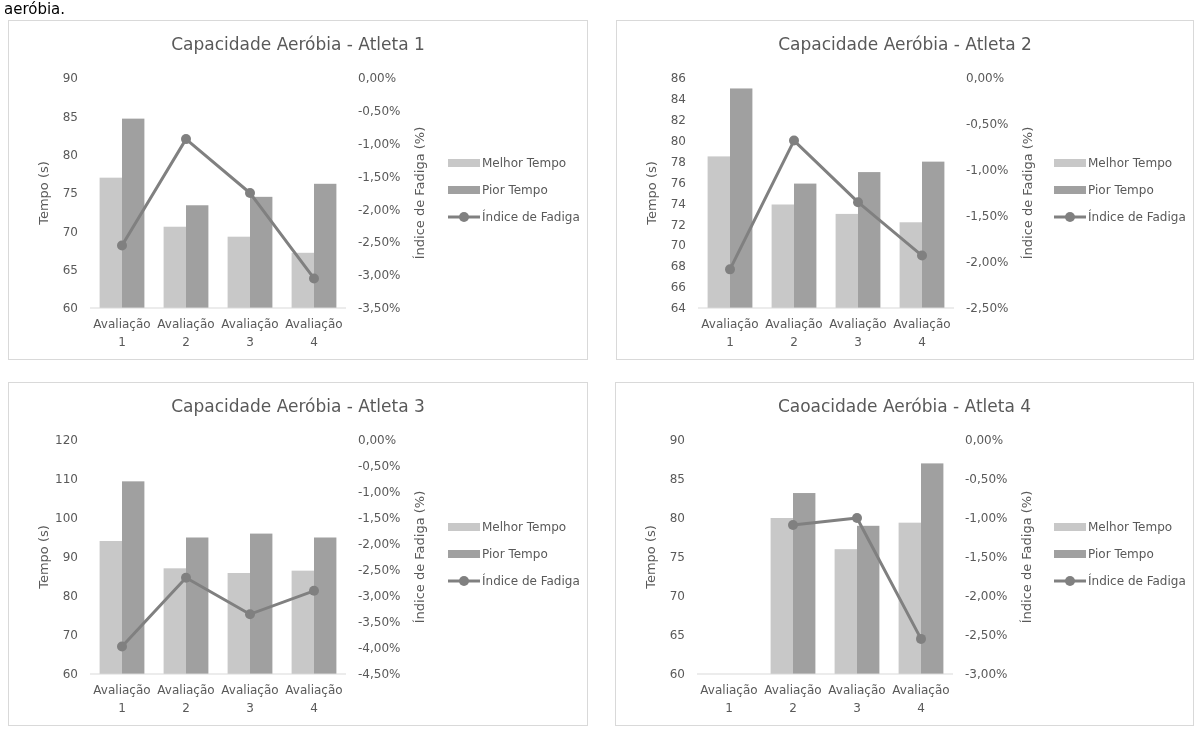  Describe the element at coordinates (678, 203) in the screenshot. I see `y-tick-label: 74` at that location.